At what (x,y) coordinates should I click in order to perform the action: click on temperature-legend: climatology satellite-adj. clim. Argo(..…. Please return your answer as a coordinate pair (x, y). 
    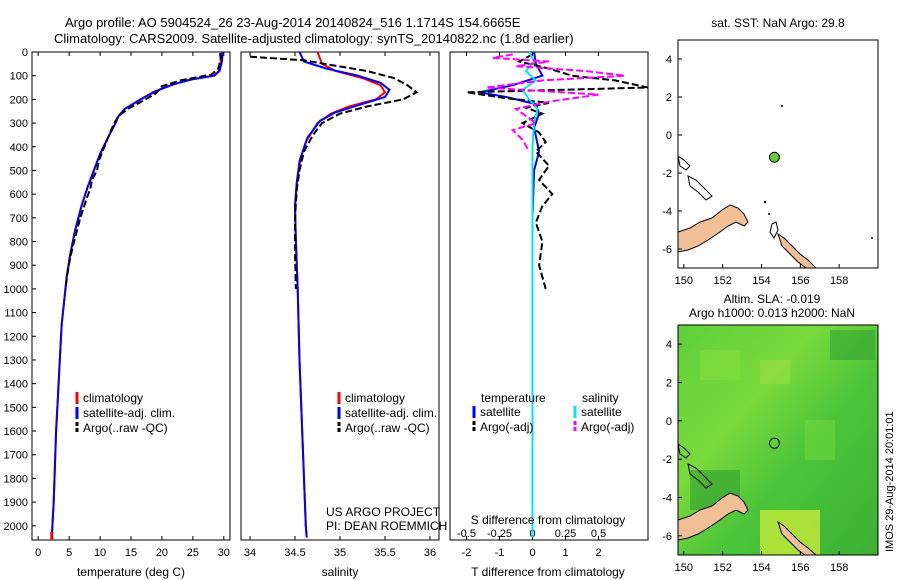
    Looking at the image, I should click on (125, 413).